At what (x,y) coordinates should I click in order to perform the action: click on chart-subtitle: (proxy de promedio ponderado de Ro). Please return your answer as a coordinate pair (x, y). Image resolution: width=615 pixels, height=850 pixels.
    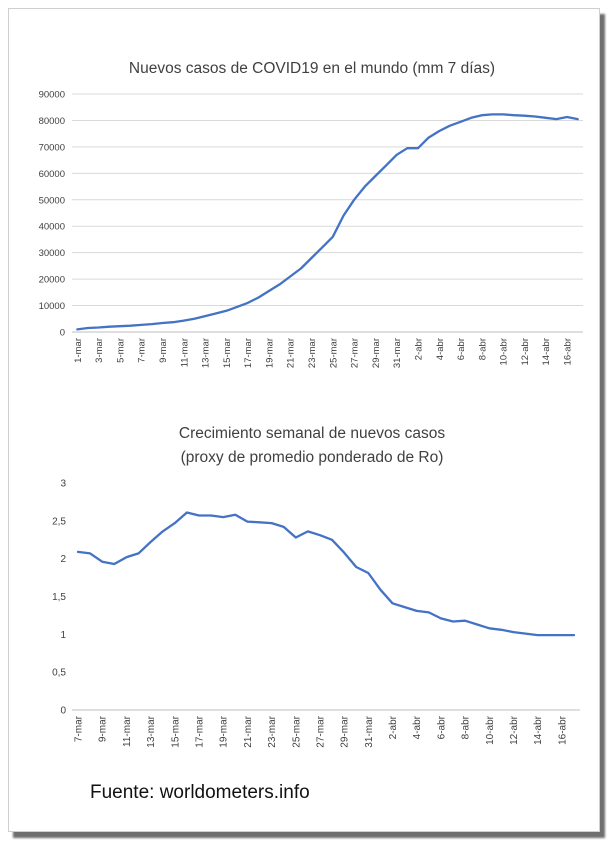
    Looking at the image, I should click on (312, 457).